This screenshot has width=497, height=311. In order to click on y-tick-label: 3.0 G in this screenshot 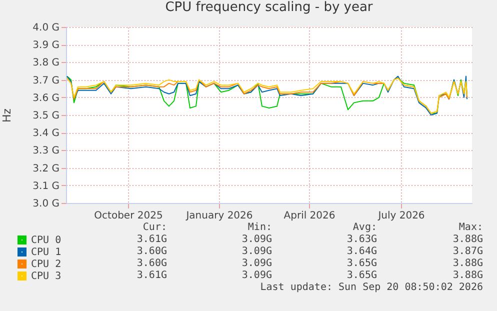, I will do `click(46, 204)`.